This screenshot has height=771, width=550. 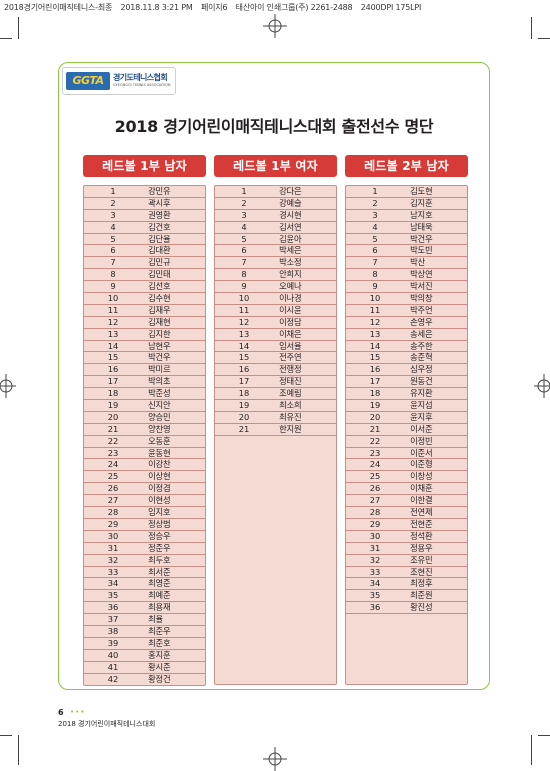 What do you see at coordinates (421, 488) in the screenshot?
I see `player-name: 이채훈` at bounding box center [421, 488].